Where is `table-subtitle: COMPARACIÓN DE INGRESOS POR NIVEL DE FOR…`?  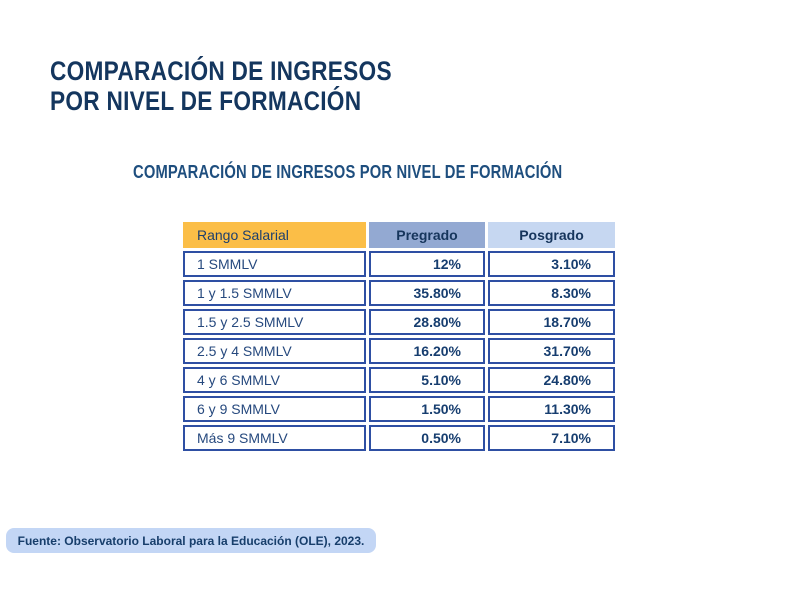
table-subtitle: COMPARACIÓN DE INGRESOS POR NIVEL DE FOR… is located at coordinates (348, 172).